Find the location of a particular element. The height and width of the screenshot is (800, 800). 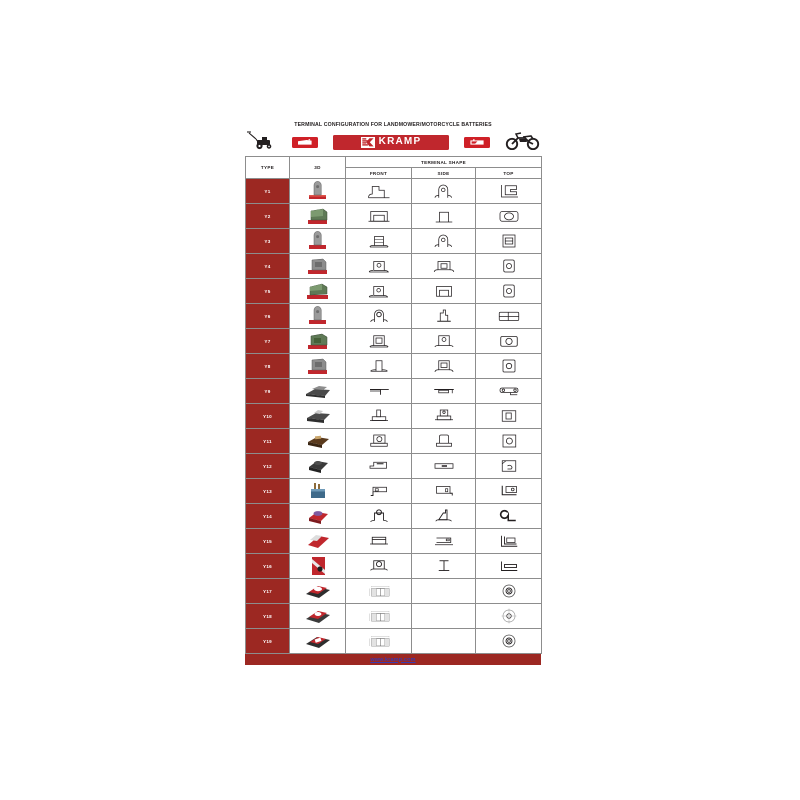

table-row: Y4 is located at coordinates (394, 266).